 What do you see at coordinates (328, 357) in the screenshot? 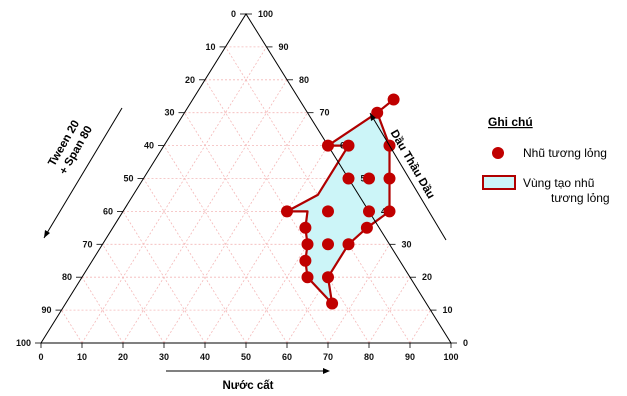
I see `bottom-tick-label: 70` at bounding box center [328, 357].